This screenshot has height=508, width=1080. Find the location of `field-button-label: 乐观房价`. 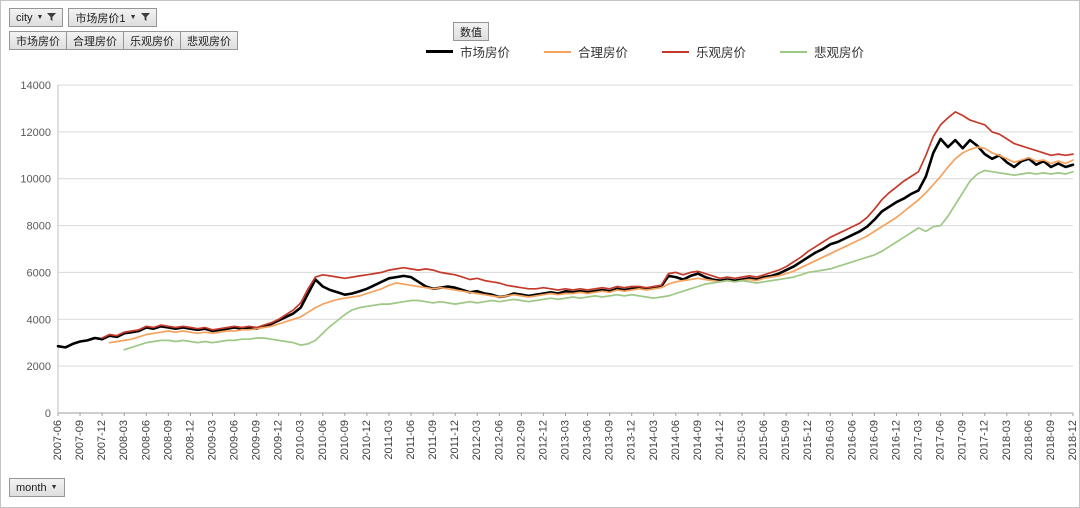

field-button-label: 乐观房价 is located at coordinates (152, 41).